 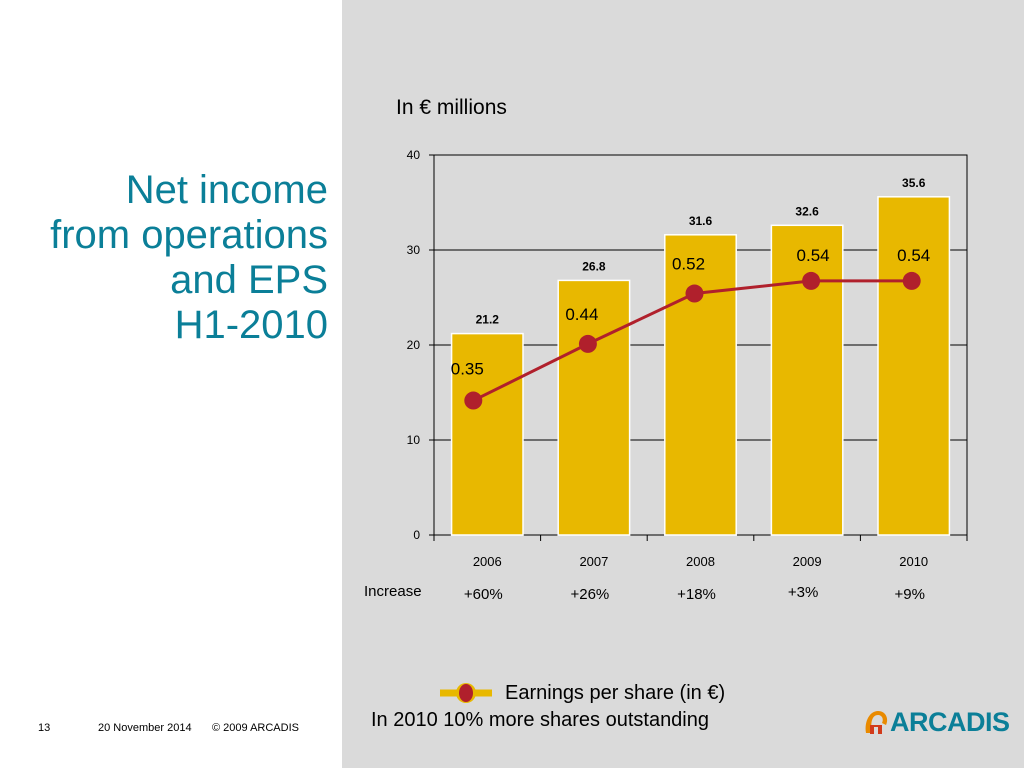 I want to click on unit-label: In € millions, so click(x=451, y=107).